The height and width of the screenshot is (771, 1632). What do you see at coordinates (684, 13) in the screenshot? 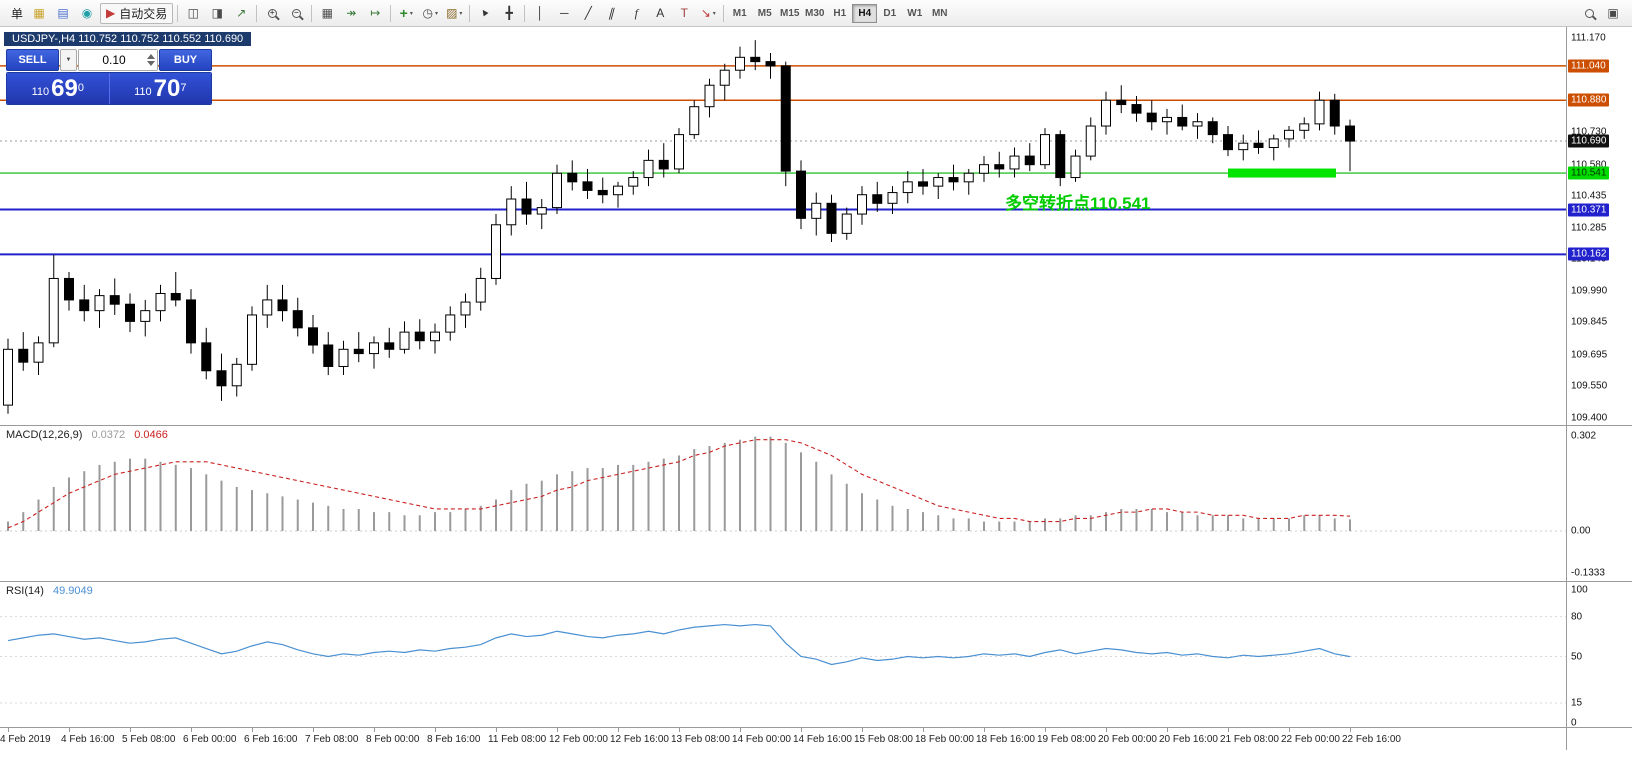
I see `text-label-icon: T` at bounding box center [684, 13].